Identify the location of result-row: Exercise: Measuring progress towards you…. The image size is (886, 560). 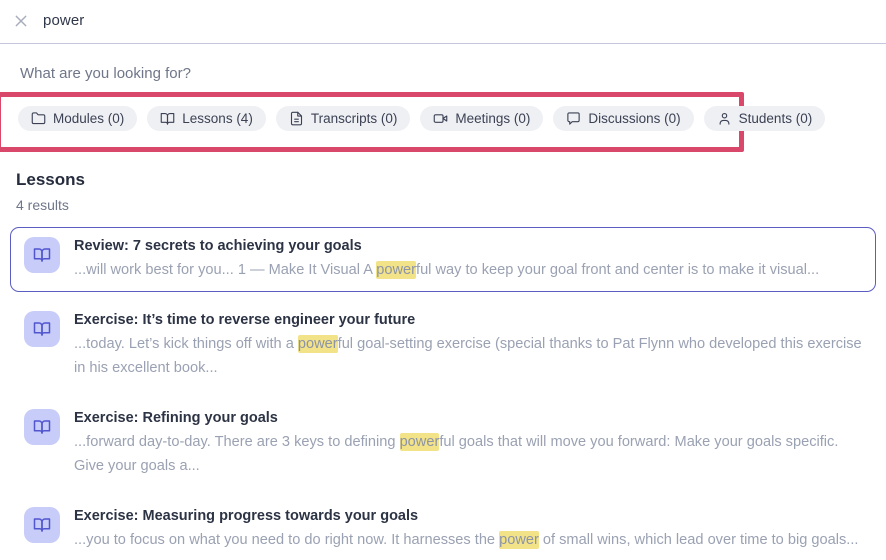
(443, 528).